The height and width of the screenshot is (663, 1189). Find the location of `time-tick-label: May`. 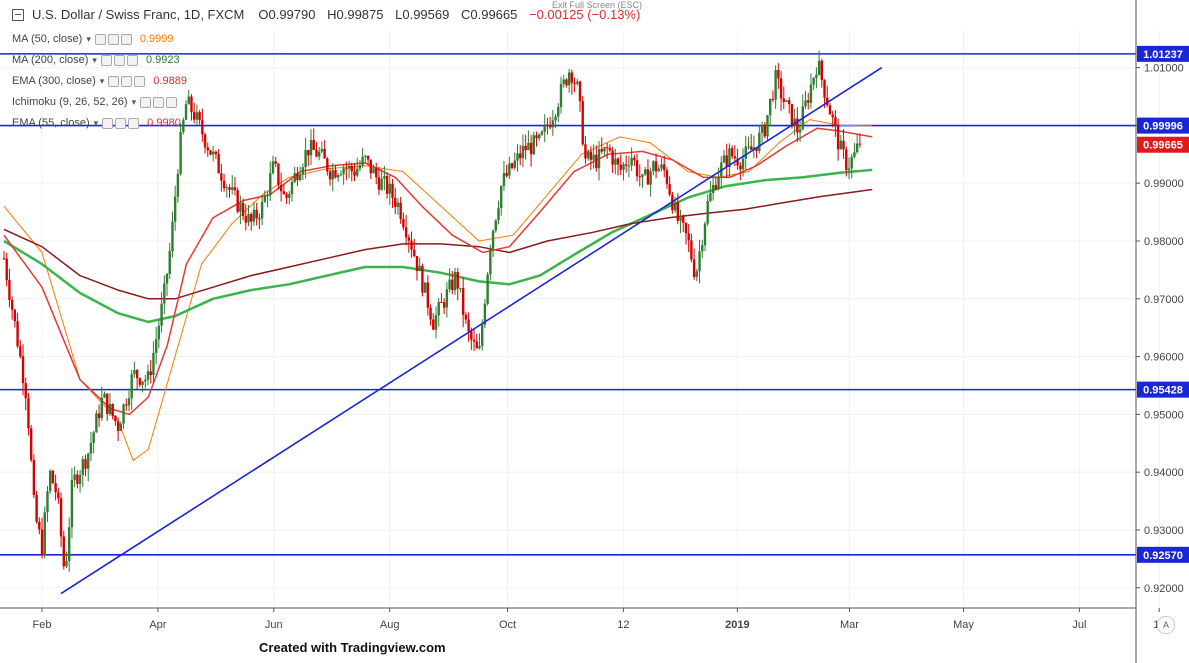

time-tick-label: May is located at coordinates (963, 625).